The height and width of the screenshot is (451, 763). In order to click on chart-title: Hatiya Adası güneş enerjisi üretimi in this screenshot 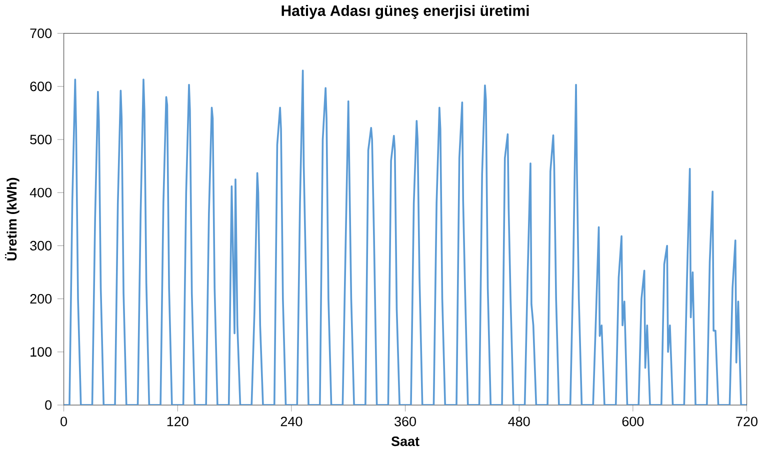, I will do `click(405, 11)`.